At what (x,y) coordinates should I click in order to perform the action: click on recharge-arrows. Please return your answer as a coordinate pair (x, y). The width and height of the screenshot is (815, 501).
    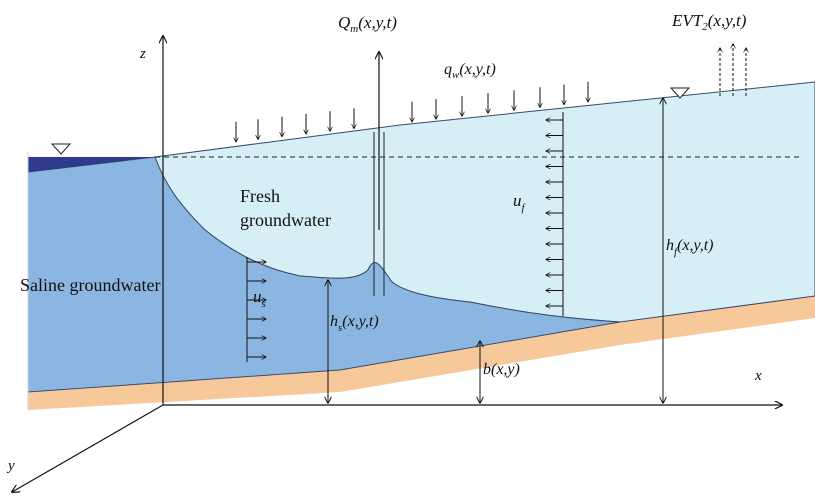
    Looking at the image, I should click on (412, 111).